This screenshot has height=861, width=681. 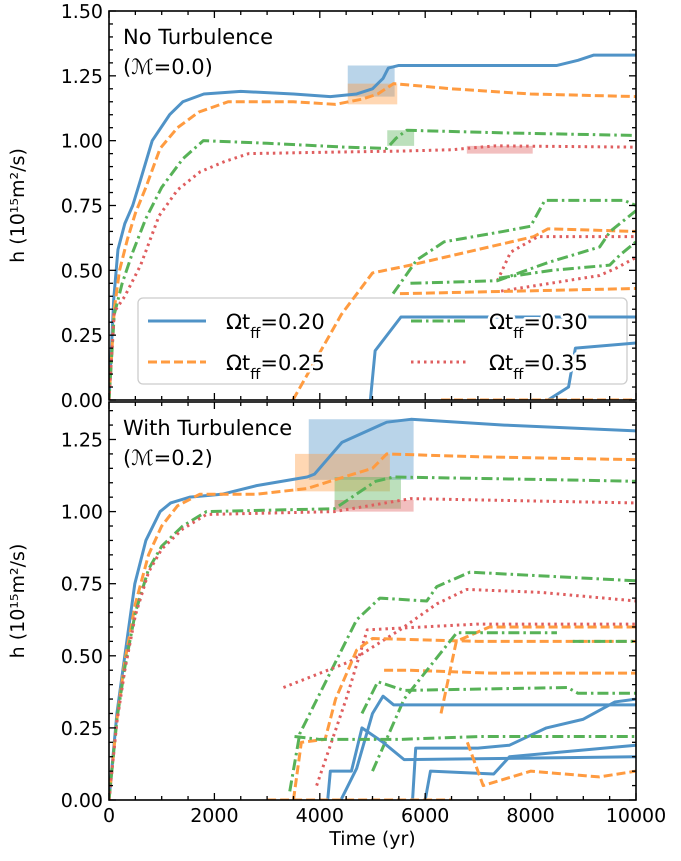 What do you see at coordinates (636, 816) in the screenshot?
I see `x-tick-label: 10000` at bounding box center [636, 816].